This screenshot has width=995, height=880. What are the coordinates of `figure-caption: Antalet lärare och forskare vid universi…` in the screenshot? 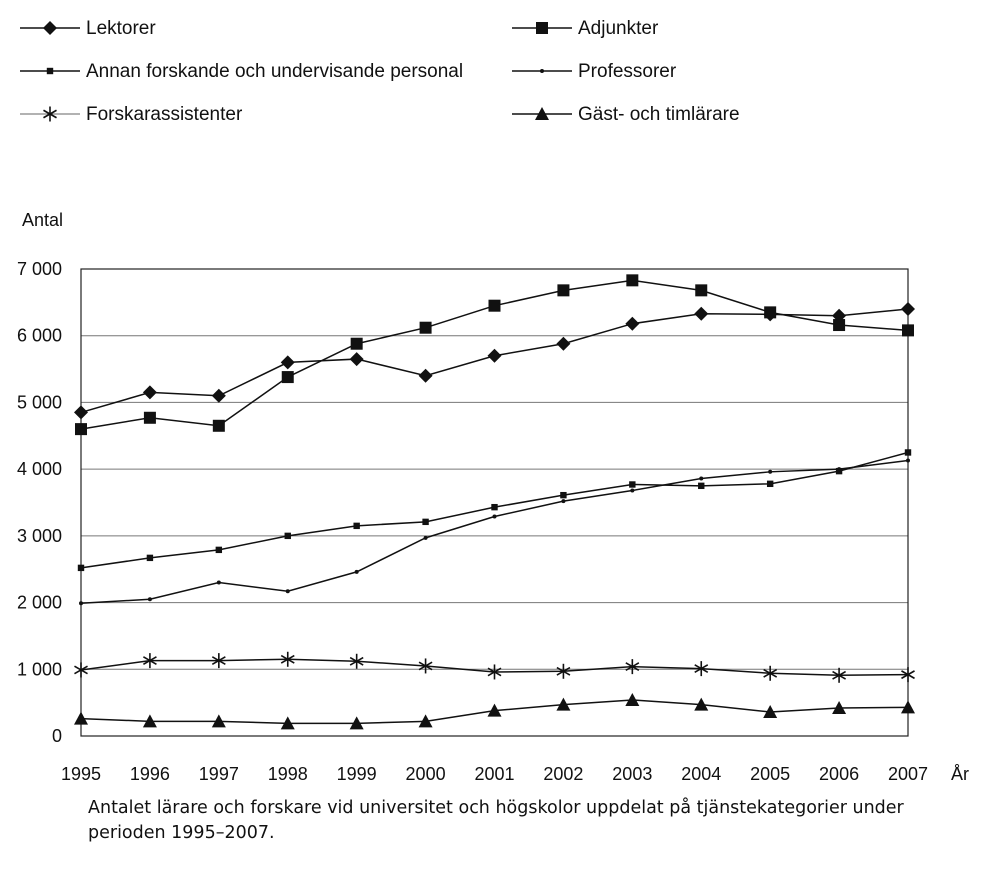 It's located at (496, 820).